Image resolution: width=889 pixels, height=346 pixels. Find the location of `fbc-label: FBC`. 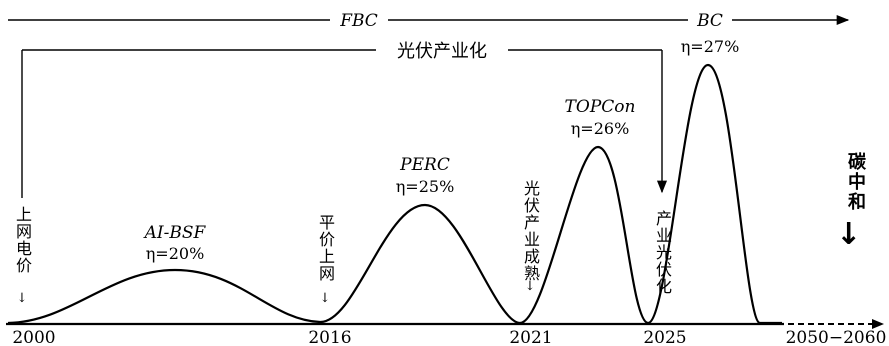

fbc-label: FBC is located at coordinates (358, 21).